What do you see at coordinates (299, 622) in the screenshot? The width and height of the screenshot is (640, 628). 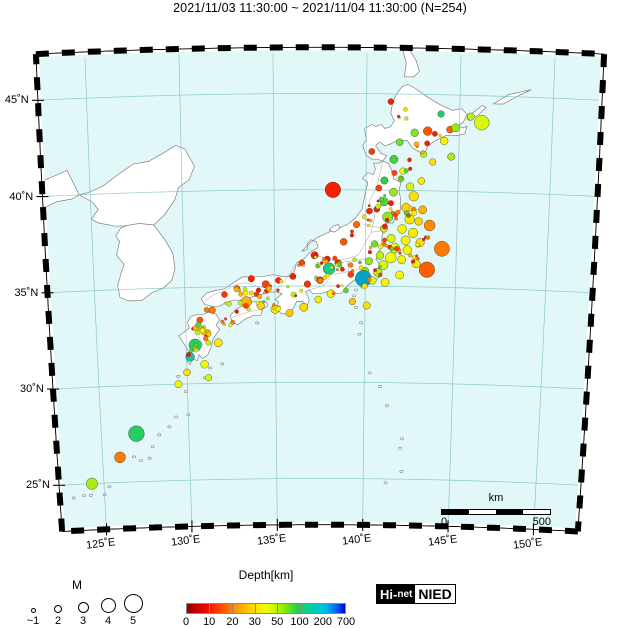 I see `depth-tick-label: 100` at bounding box center [299, 622].